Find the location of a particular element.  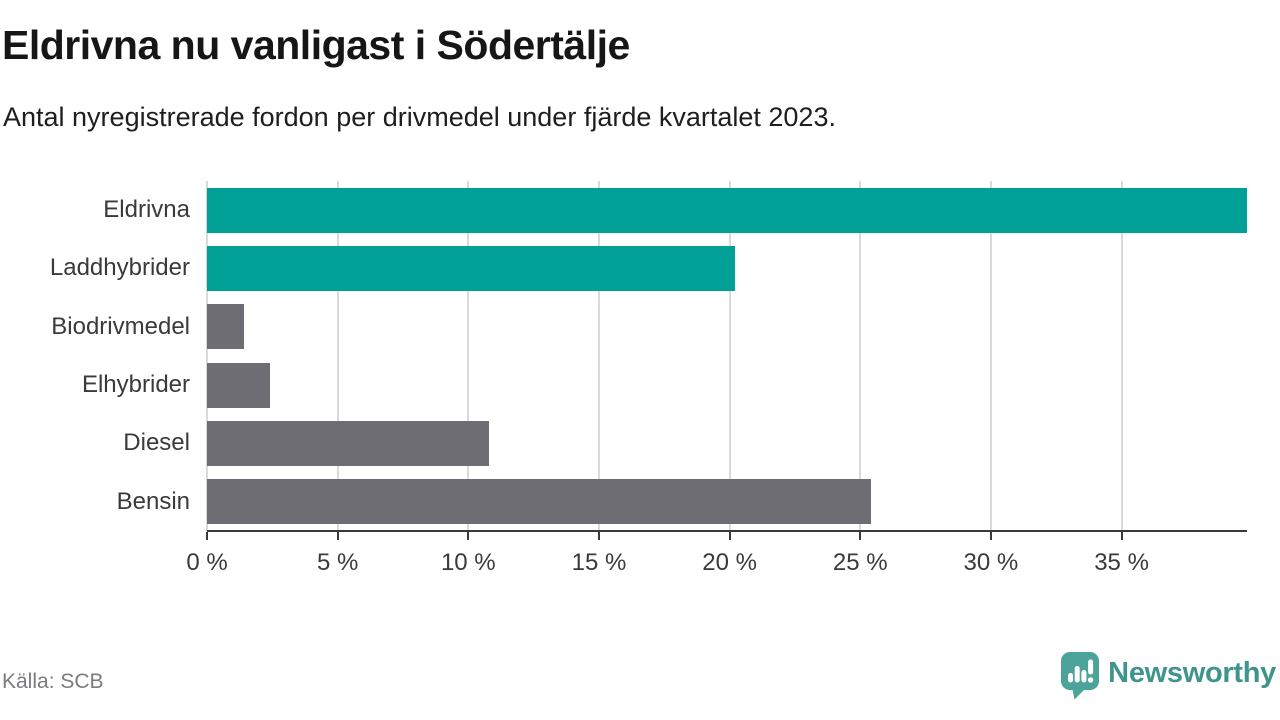

category-label-bensin: Bensin is located at coordinates (153, 501).